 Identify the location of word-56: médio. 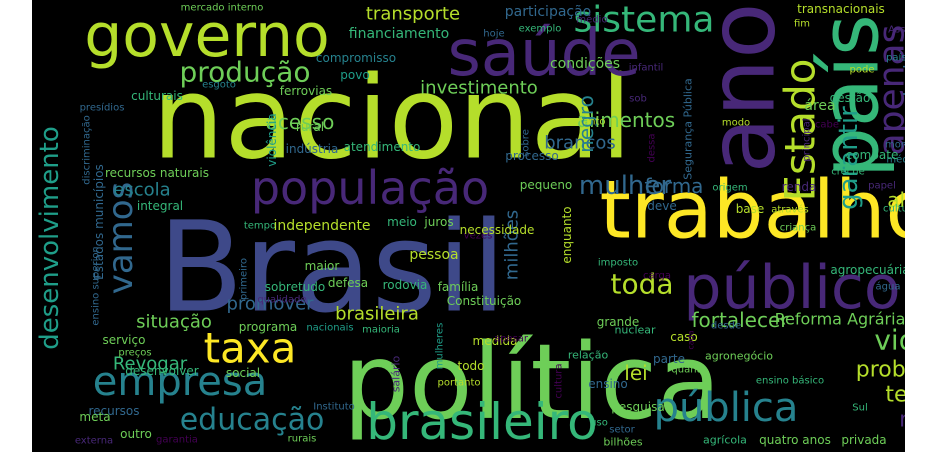
(591, 20).